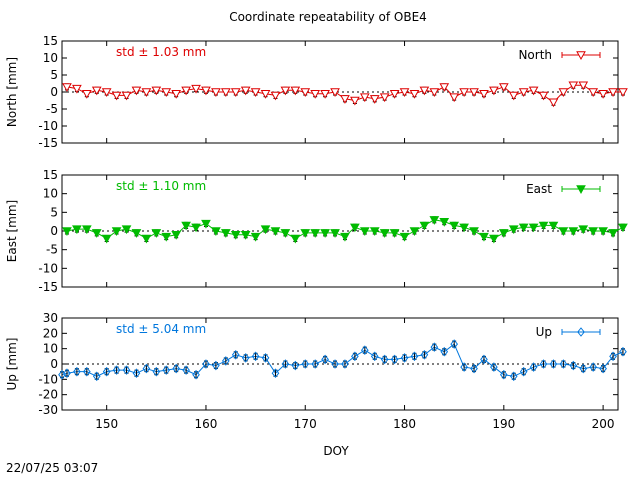  I want to click on x-tick-label: 190, so click(503, 424).